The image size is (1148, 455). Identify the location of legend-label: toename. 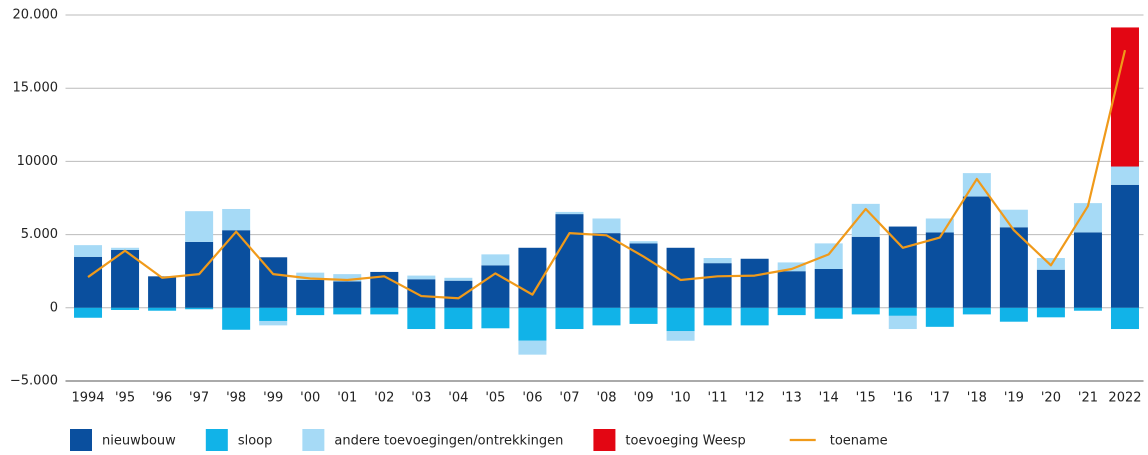
(859, 441).